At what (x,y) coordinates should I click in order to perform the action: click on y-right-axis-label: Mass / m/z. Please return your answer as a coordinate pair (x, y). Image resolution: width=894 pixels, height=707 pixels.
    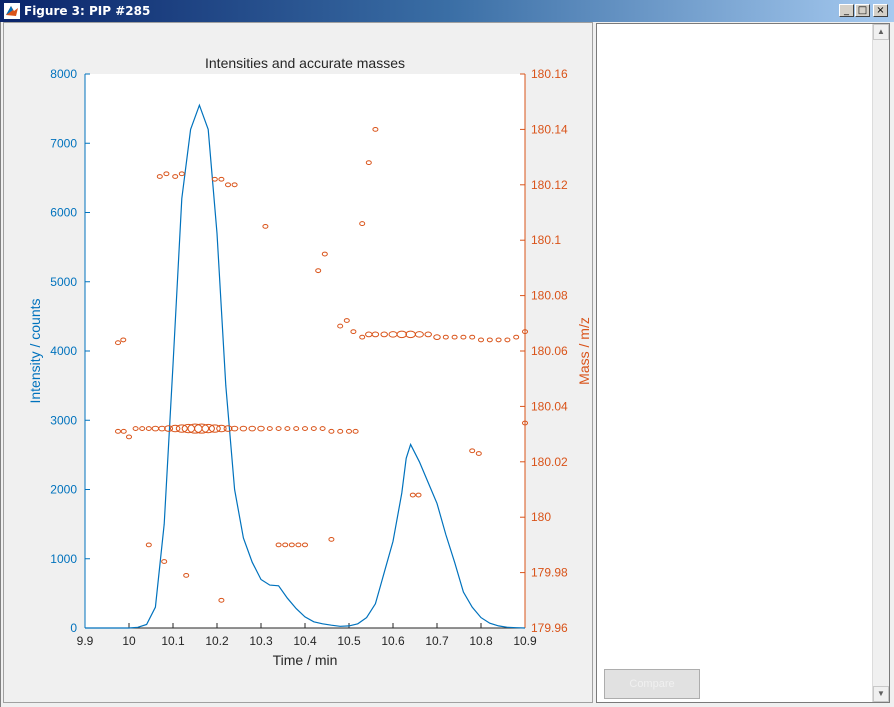
    Looking at the image, I should click on (584, 351).